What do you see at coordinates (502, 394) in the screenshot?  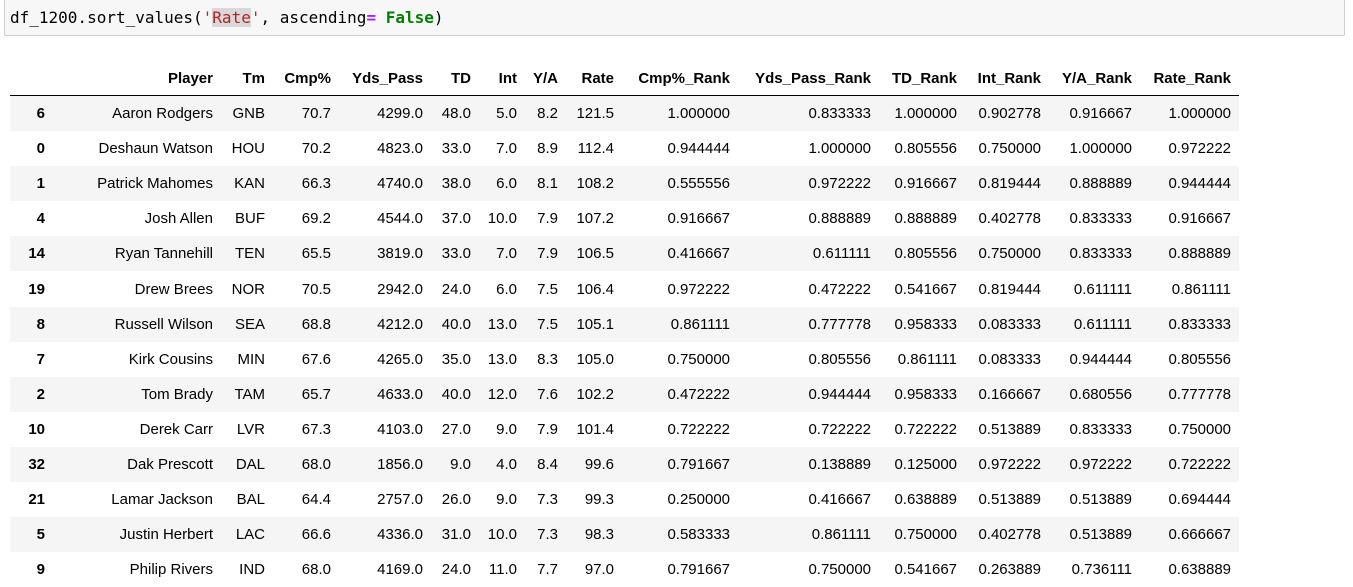 I see `cell-int: 12.0` at bounding box center [502, 394].